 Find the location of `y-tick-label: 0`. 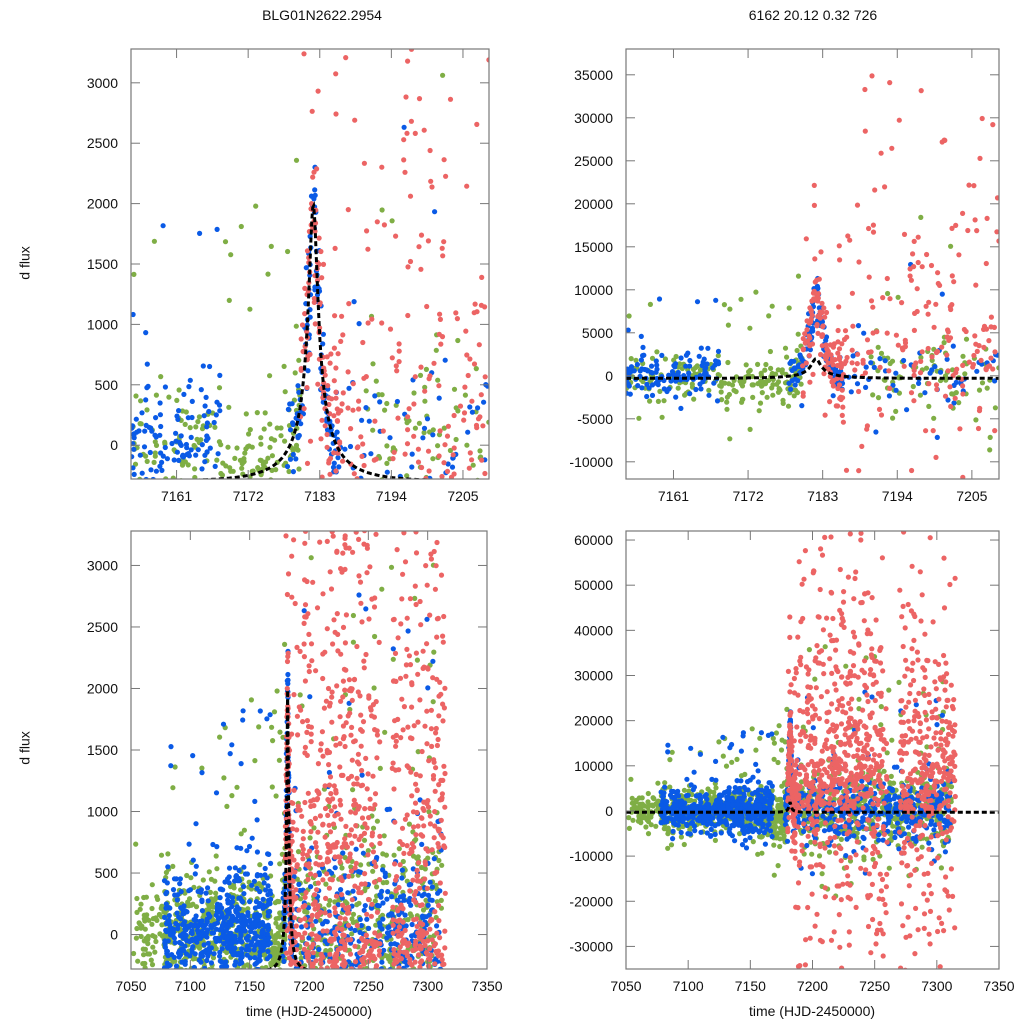

y-tick-label: 0 is located at coordinates (609, 376).